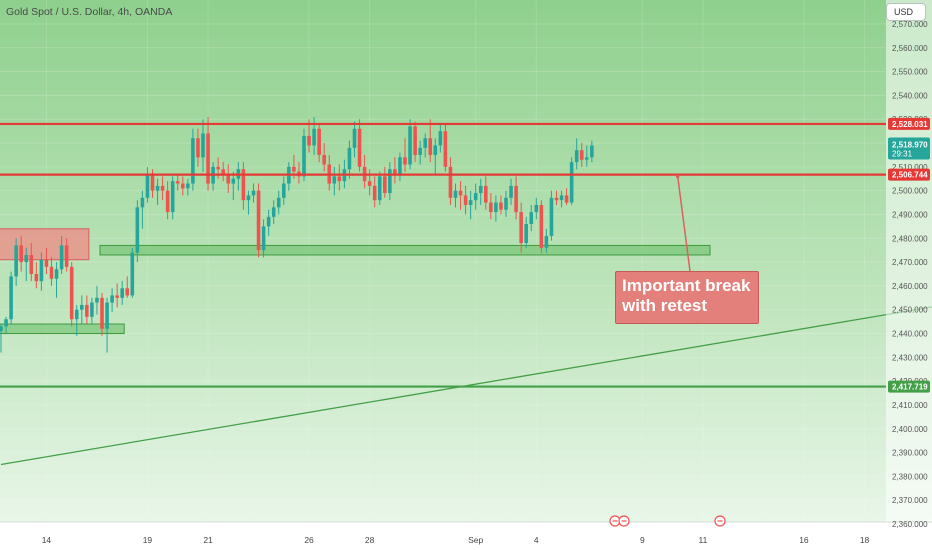  What do you see at coordinates (45, 244) in the screenshot?
I see `supply-zone` at bounding box center [45, 244].